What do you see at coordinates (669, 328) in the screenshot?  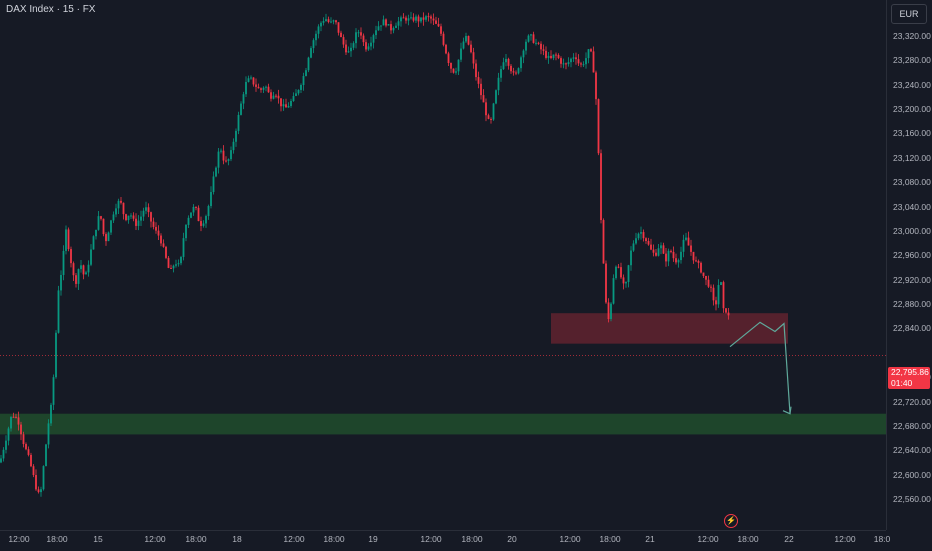 I see `supply-zone` at bounding box center [669, 328].